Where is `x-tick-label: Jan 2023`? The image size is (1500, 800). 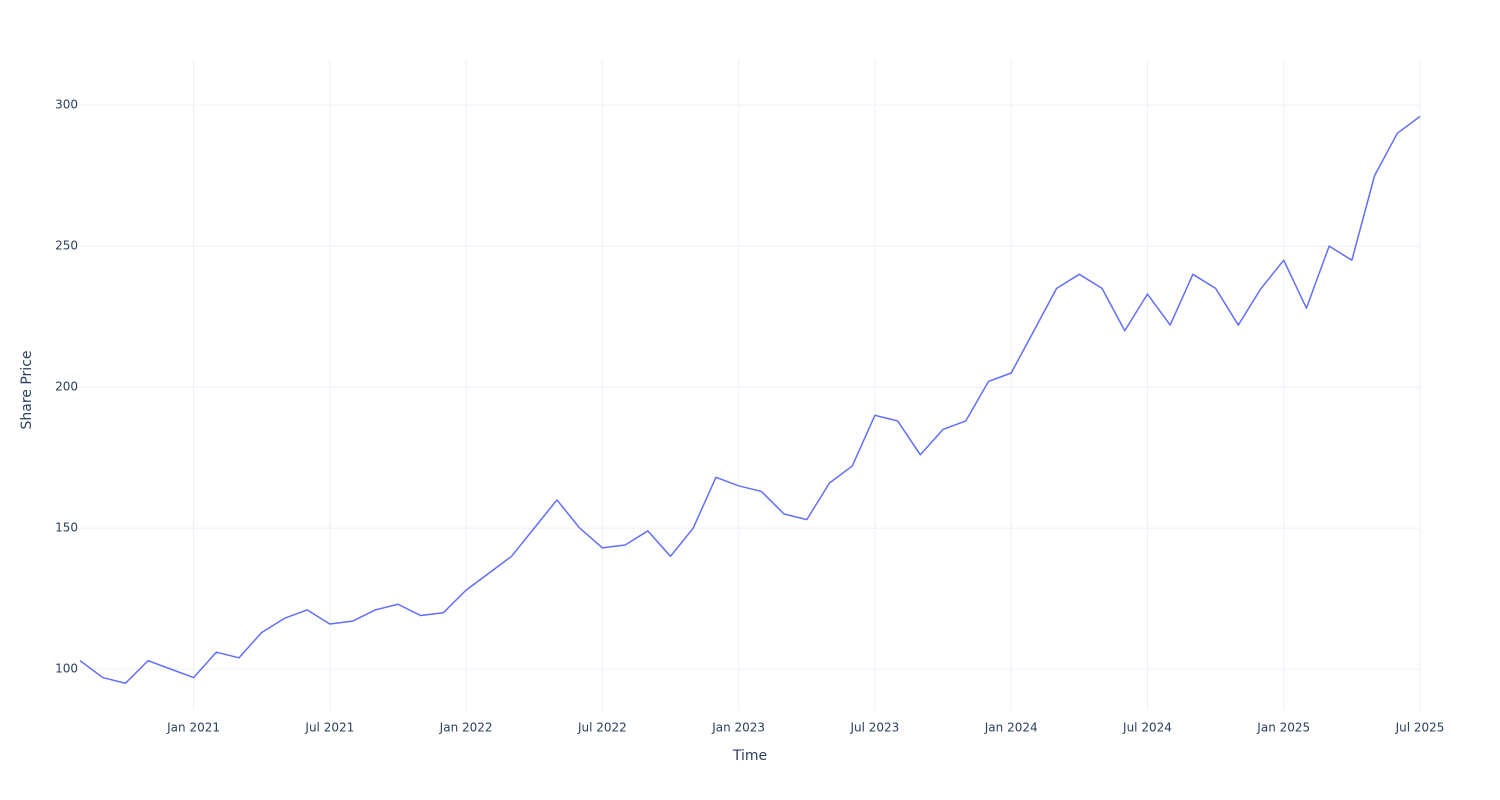 x-tick-label: Jan 2023 is located at coordinates (738, 728).